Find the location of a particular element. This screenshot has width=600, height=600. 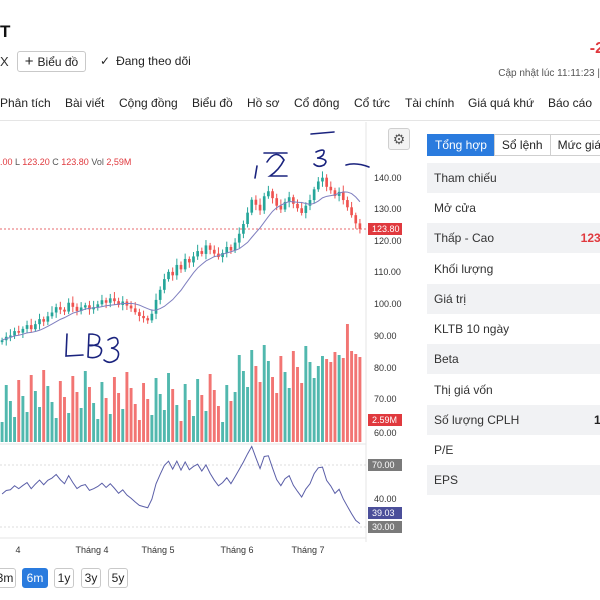

exchange-label: X is located at coordinates (4, 61).